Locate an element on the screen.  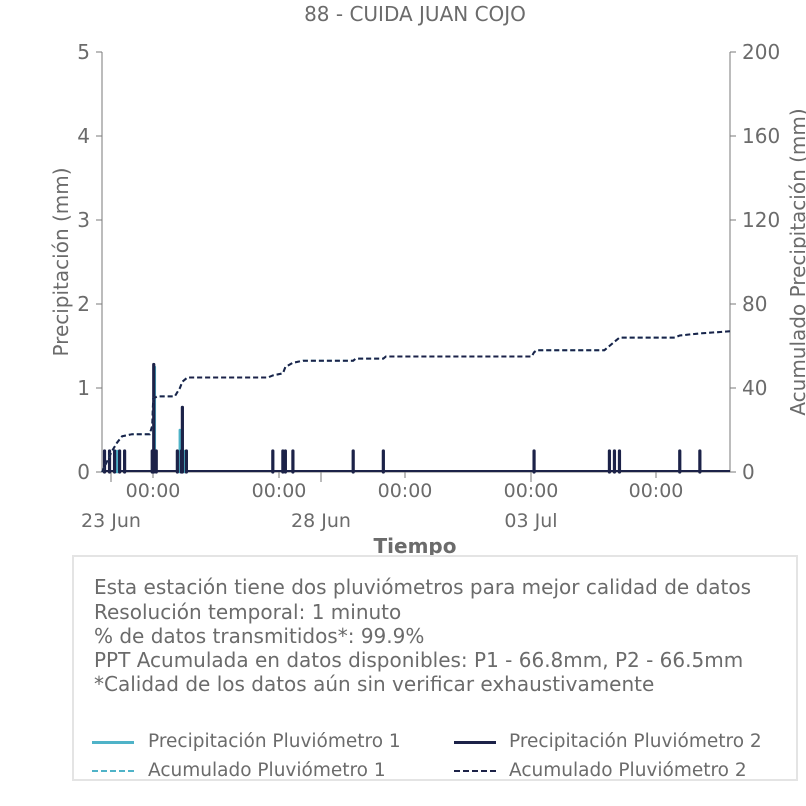
y-tick-label-right: 0 is located at coordinates (748, 472).